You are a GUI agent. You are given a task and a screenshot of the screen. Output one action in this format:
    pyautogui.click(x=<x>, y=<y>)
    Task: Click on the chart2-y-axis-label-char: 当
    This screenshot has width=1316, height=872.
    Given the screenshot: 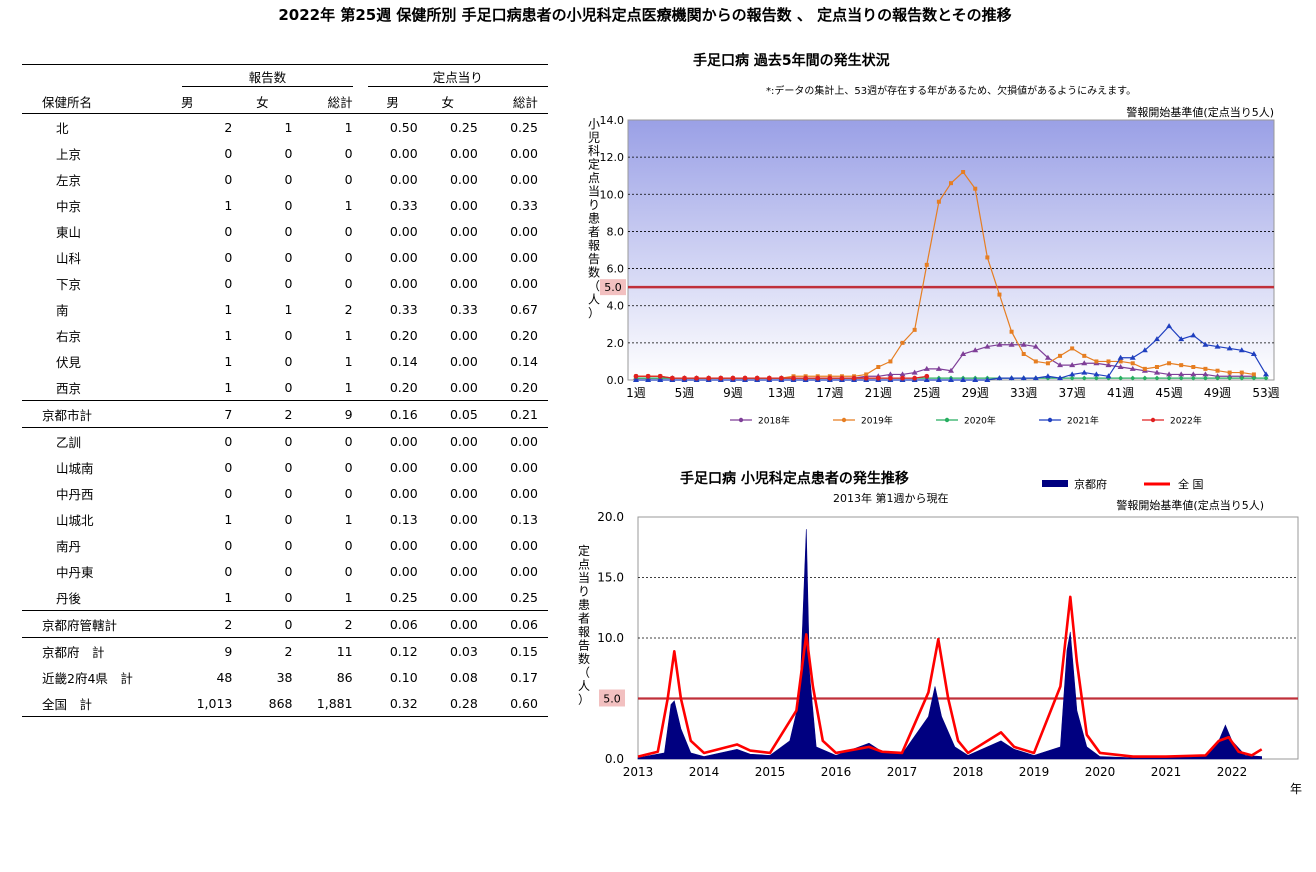 What is the action you would take?
    pyautogui.click(x=584, y=578)
    